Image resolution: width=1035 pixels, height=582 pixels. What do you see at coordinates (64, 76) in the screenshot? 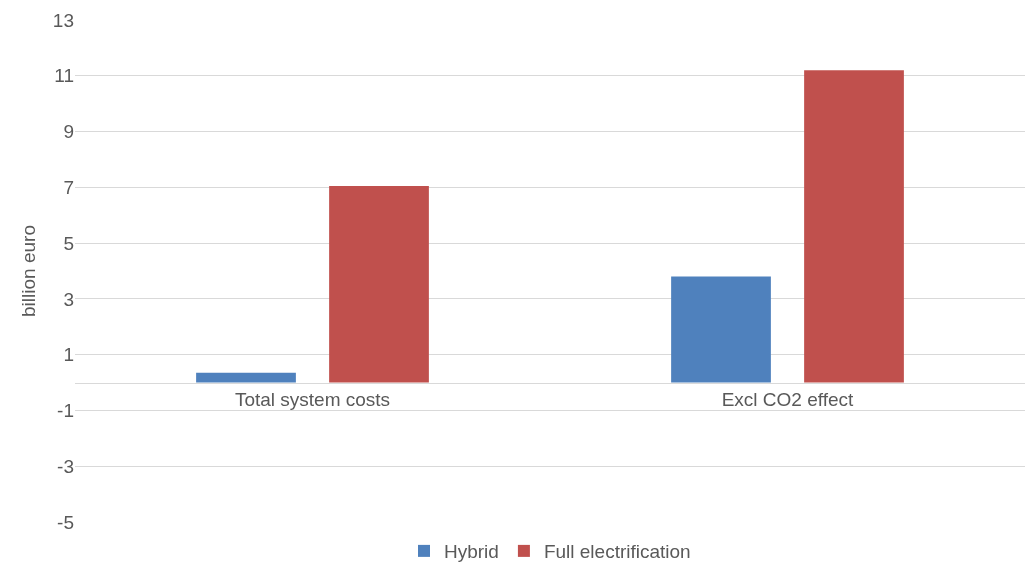
I see `y-tick-label: 11` at bounding box center [64, 76].